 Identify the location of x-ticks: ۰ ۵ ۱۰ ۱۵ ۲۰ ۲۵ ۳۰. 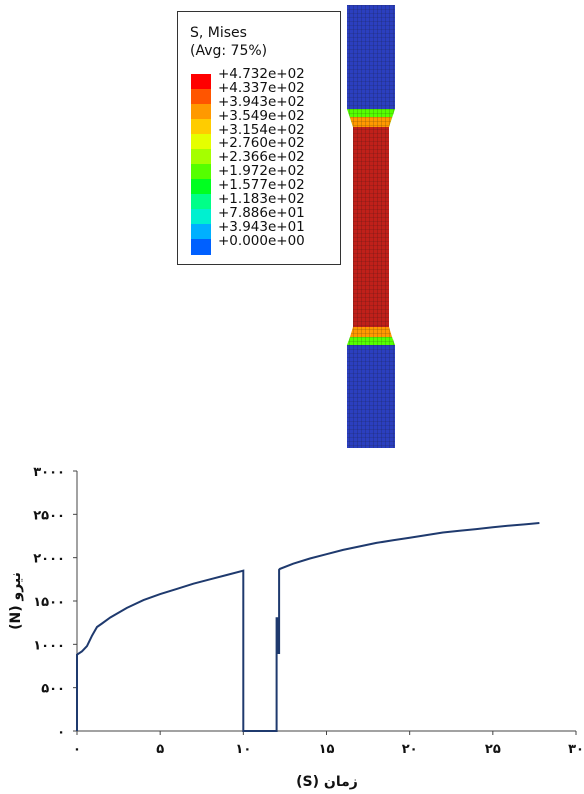
(328, 744).